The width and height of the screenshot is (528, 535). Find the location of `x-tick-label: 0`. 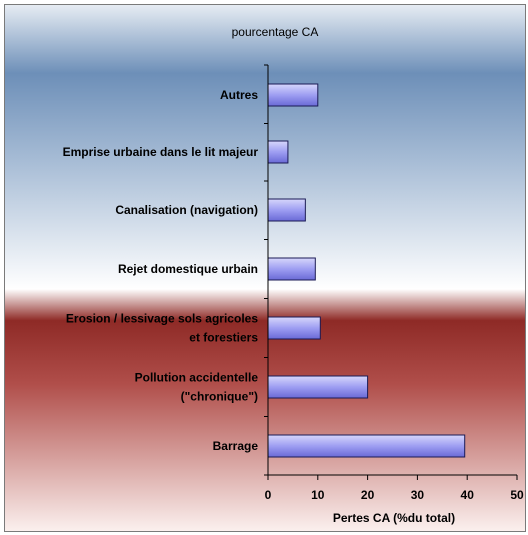

x-tick-label: 0 is located at coordinates (268, 495).